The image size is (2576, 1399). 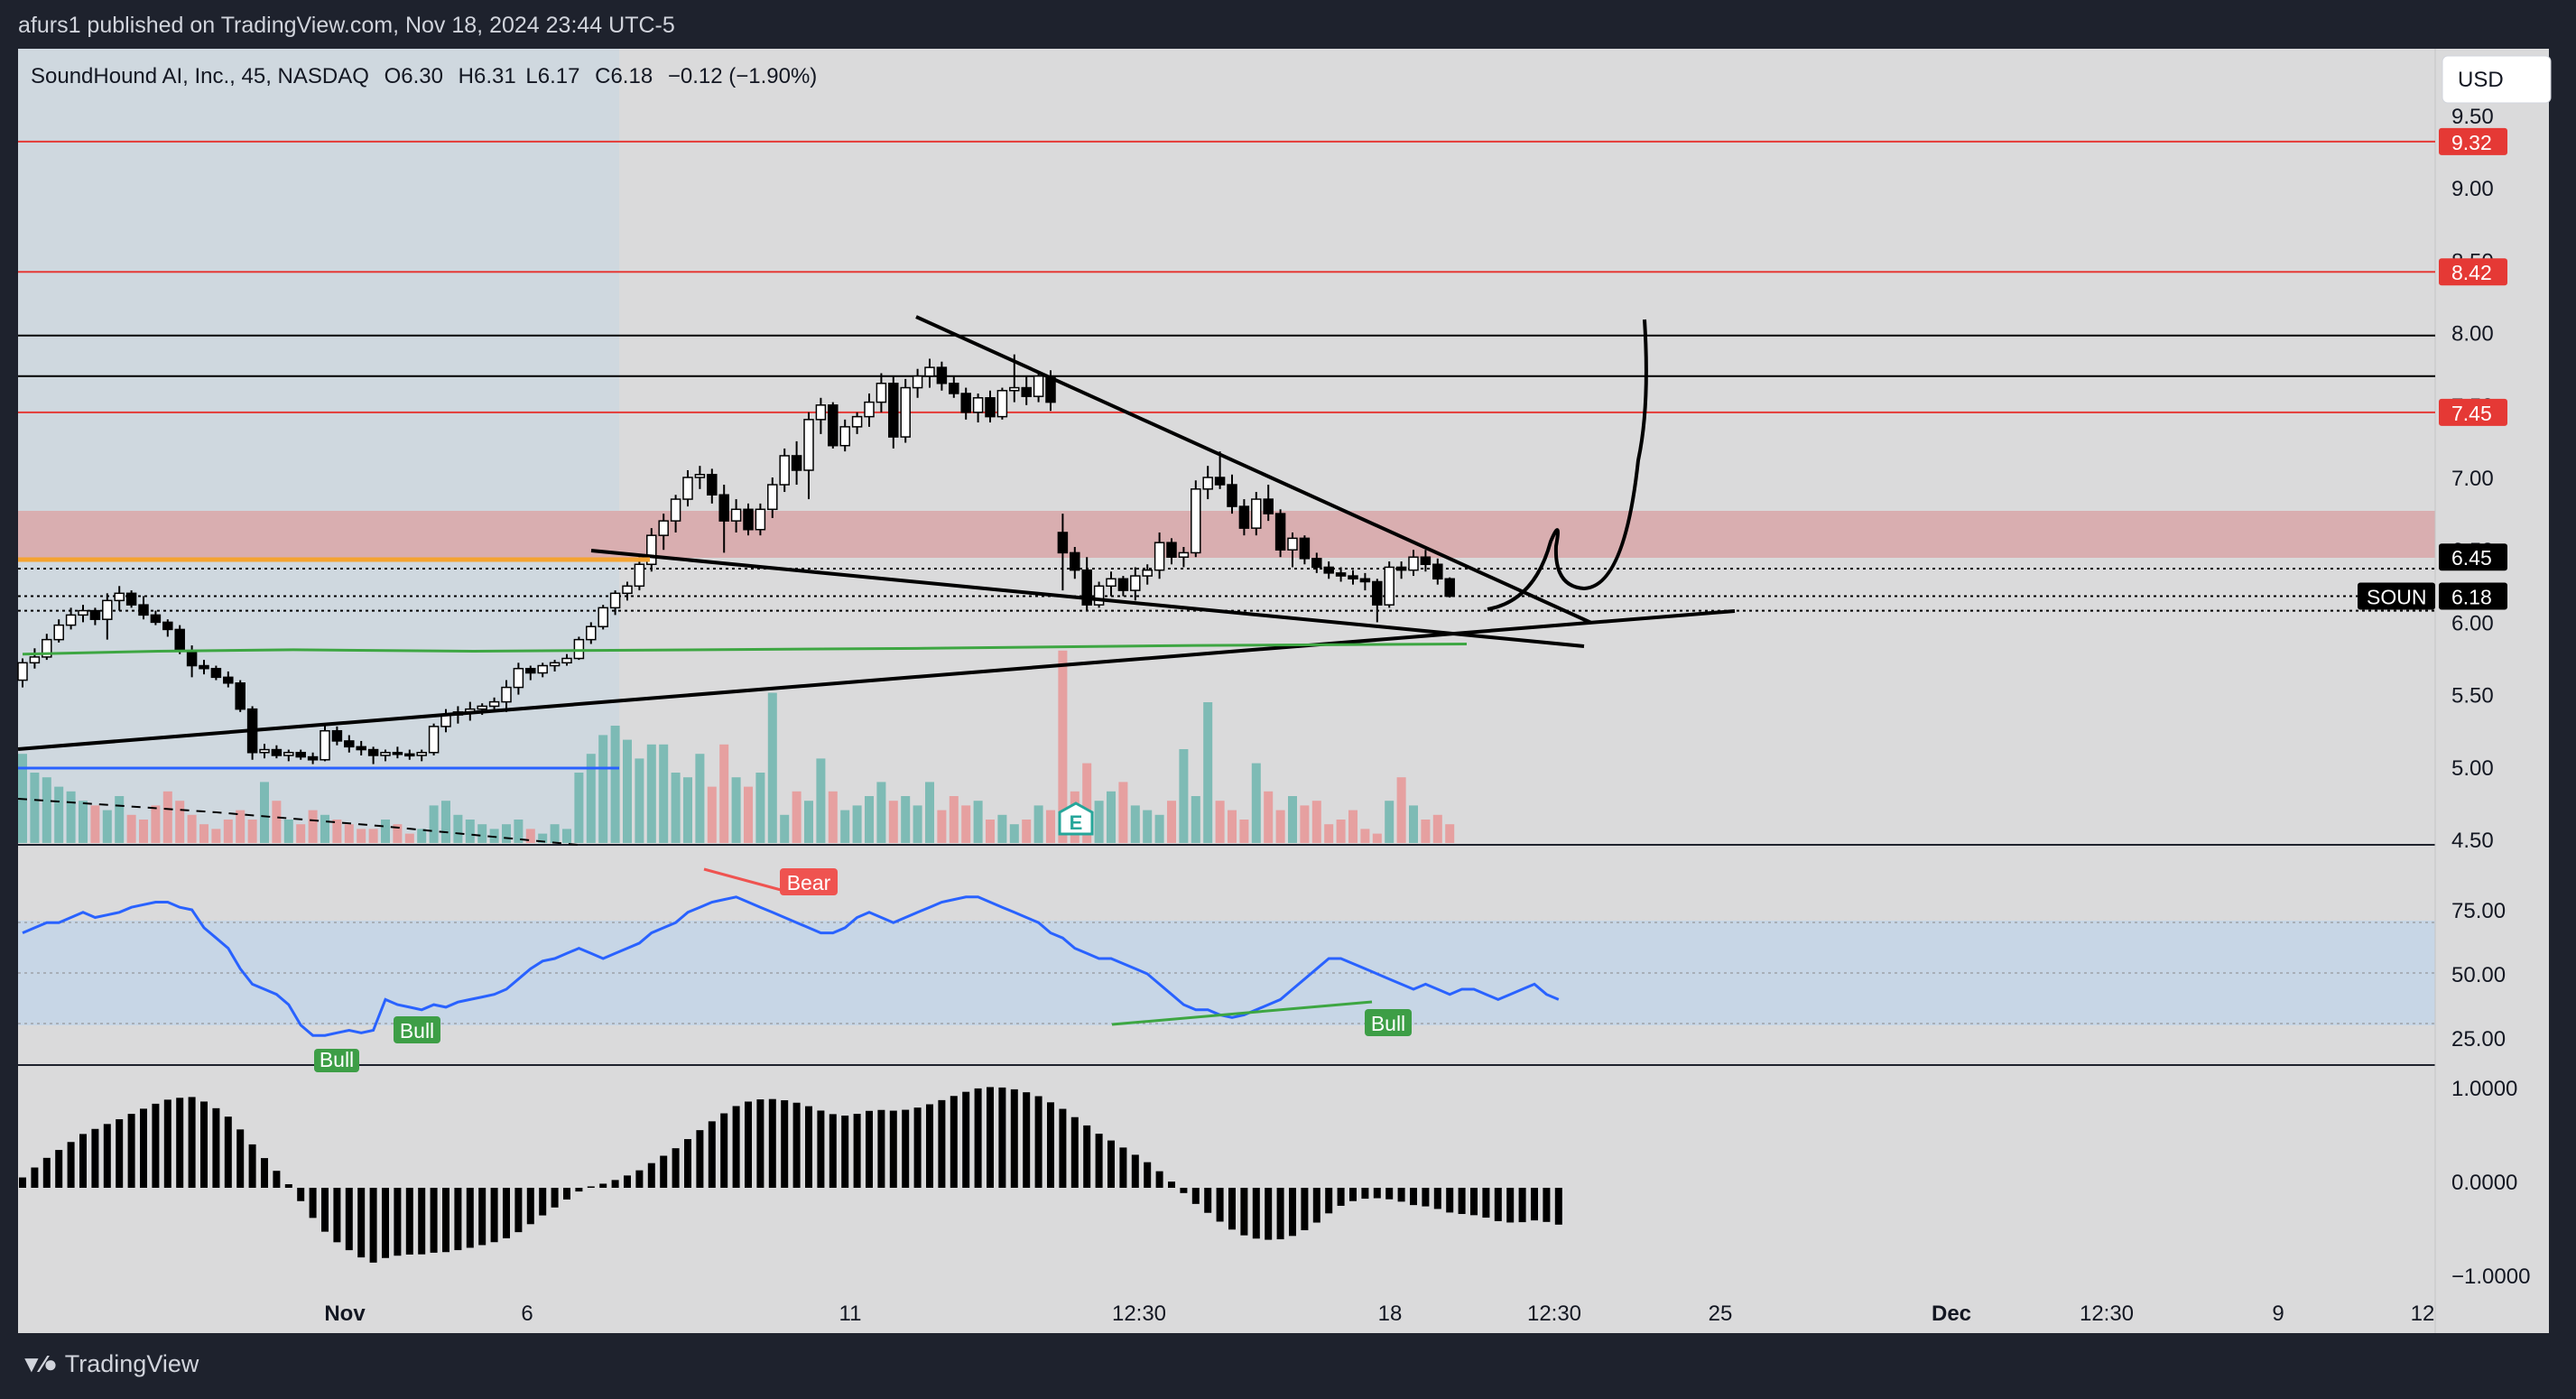 I want to click on earnings-icon, so click(x=1076, y=819).